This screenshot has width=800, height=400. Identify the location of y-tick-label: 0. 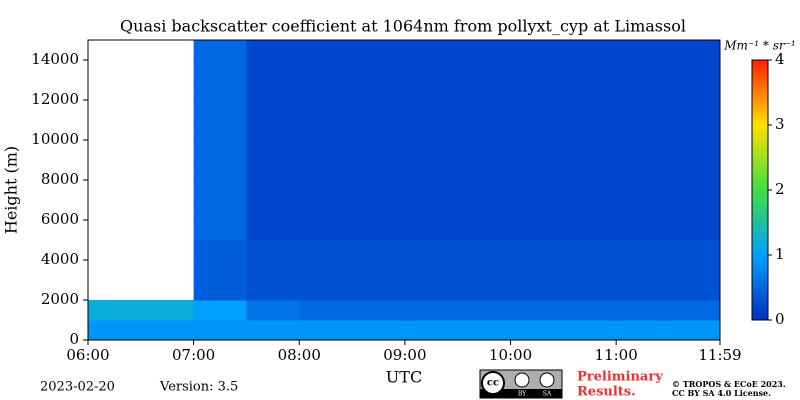
(74, 339).